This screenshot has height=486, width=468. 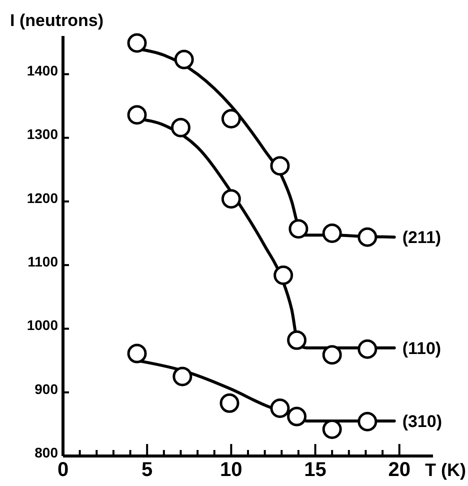 I want to click on x-axis-title: T (K), so click(x=445, y=470).